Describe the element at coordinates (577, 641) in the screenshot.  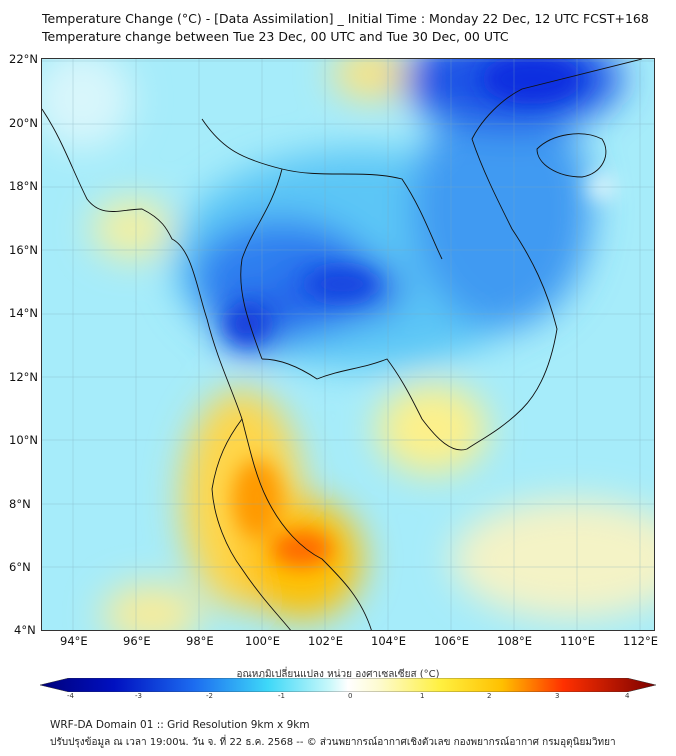
I see `lon-label: 110°E` at that location.